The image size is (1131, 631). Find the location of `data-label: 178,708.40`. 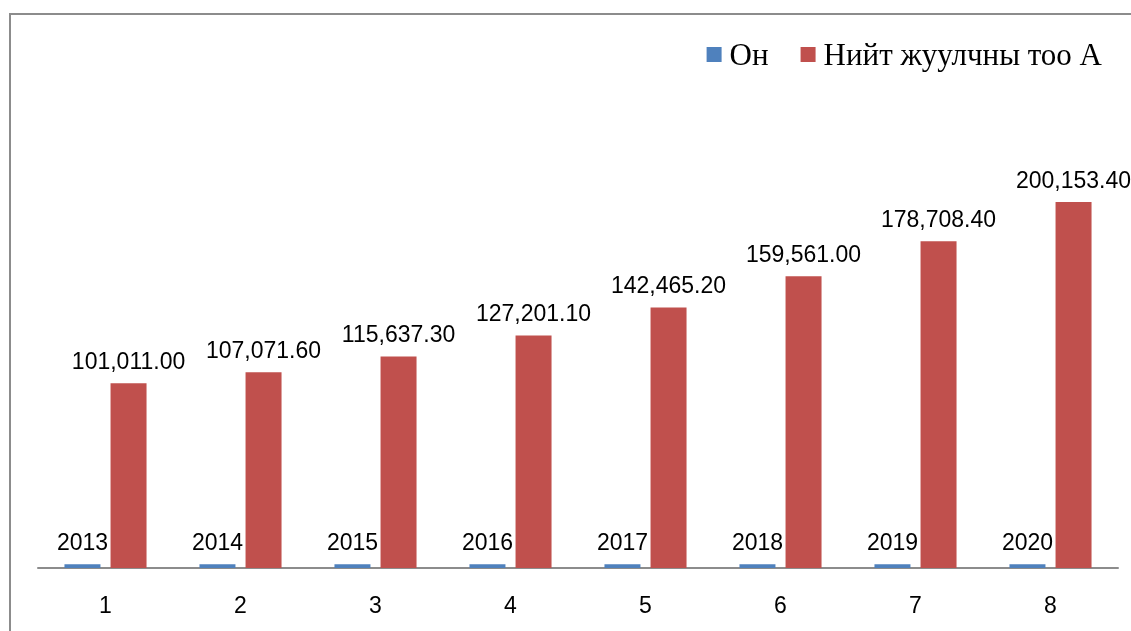

data-label: 178,708.40 is located at coordinates (938, 218).